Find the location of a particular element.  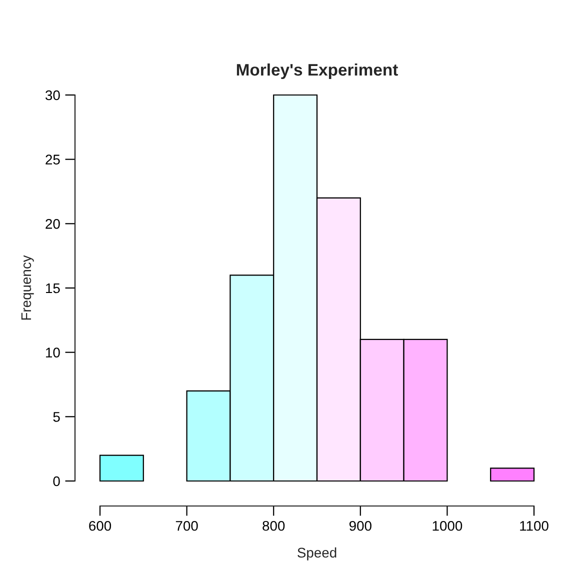

y-tick-label: 0 is located at coordinates (56, 481).